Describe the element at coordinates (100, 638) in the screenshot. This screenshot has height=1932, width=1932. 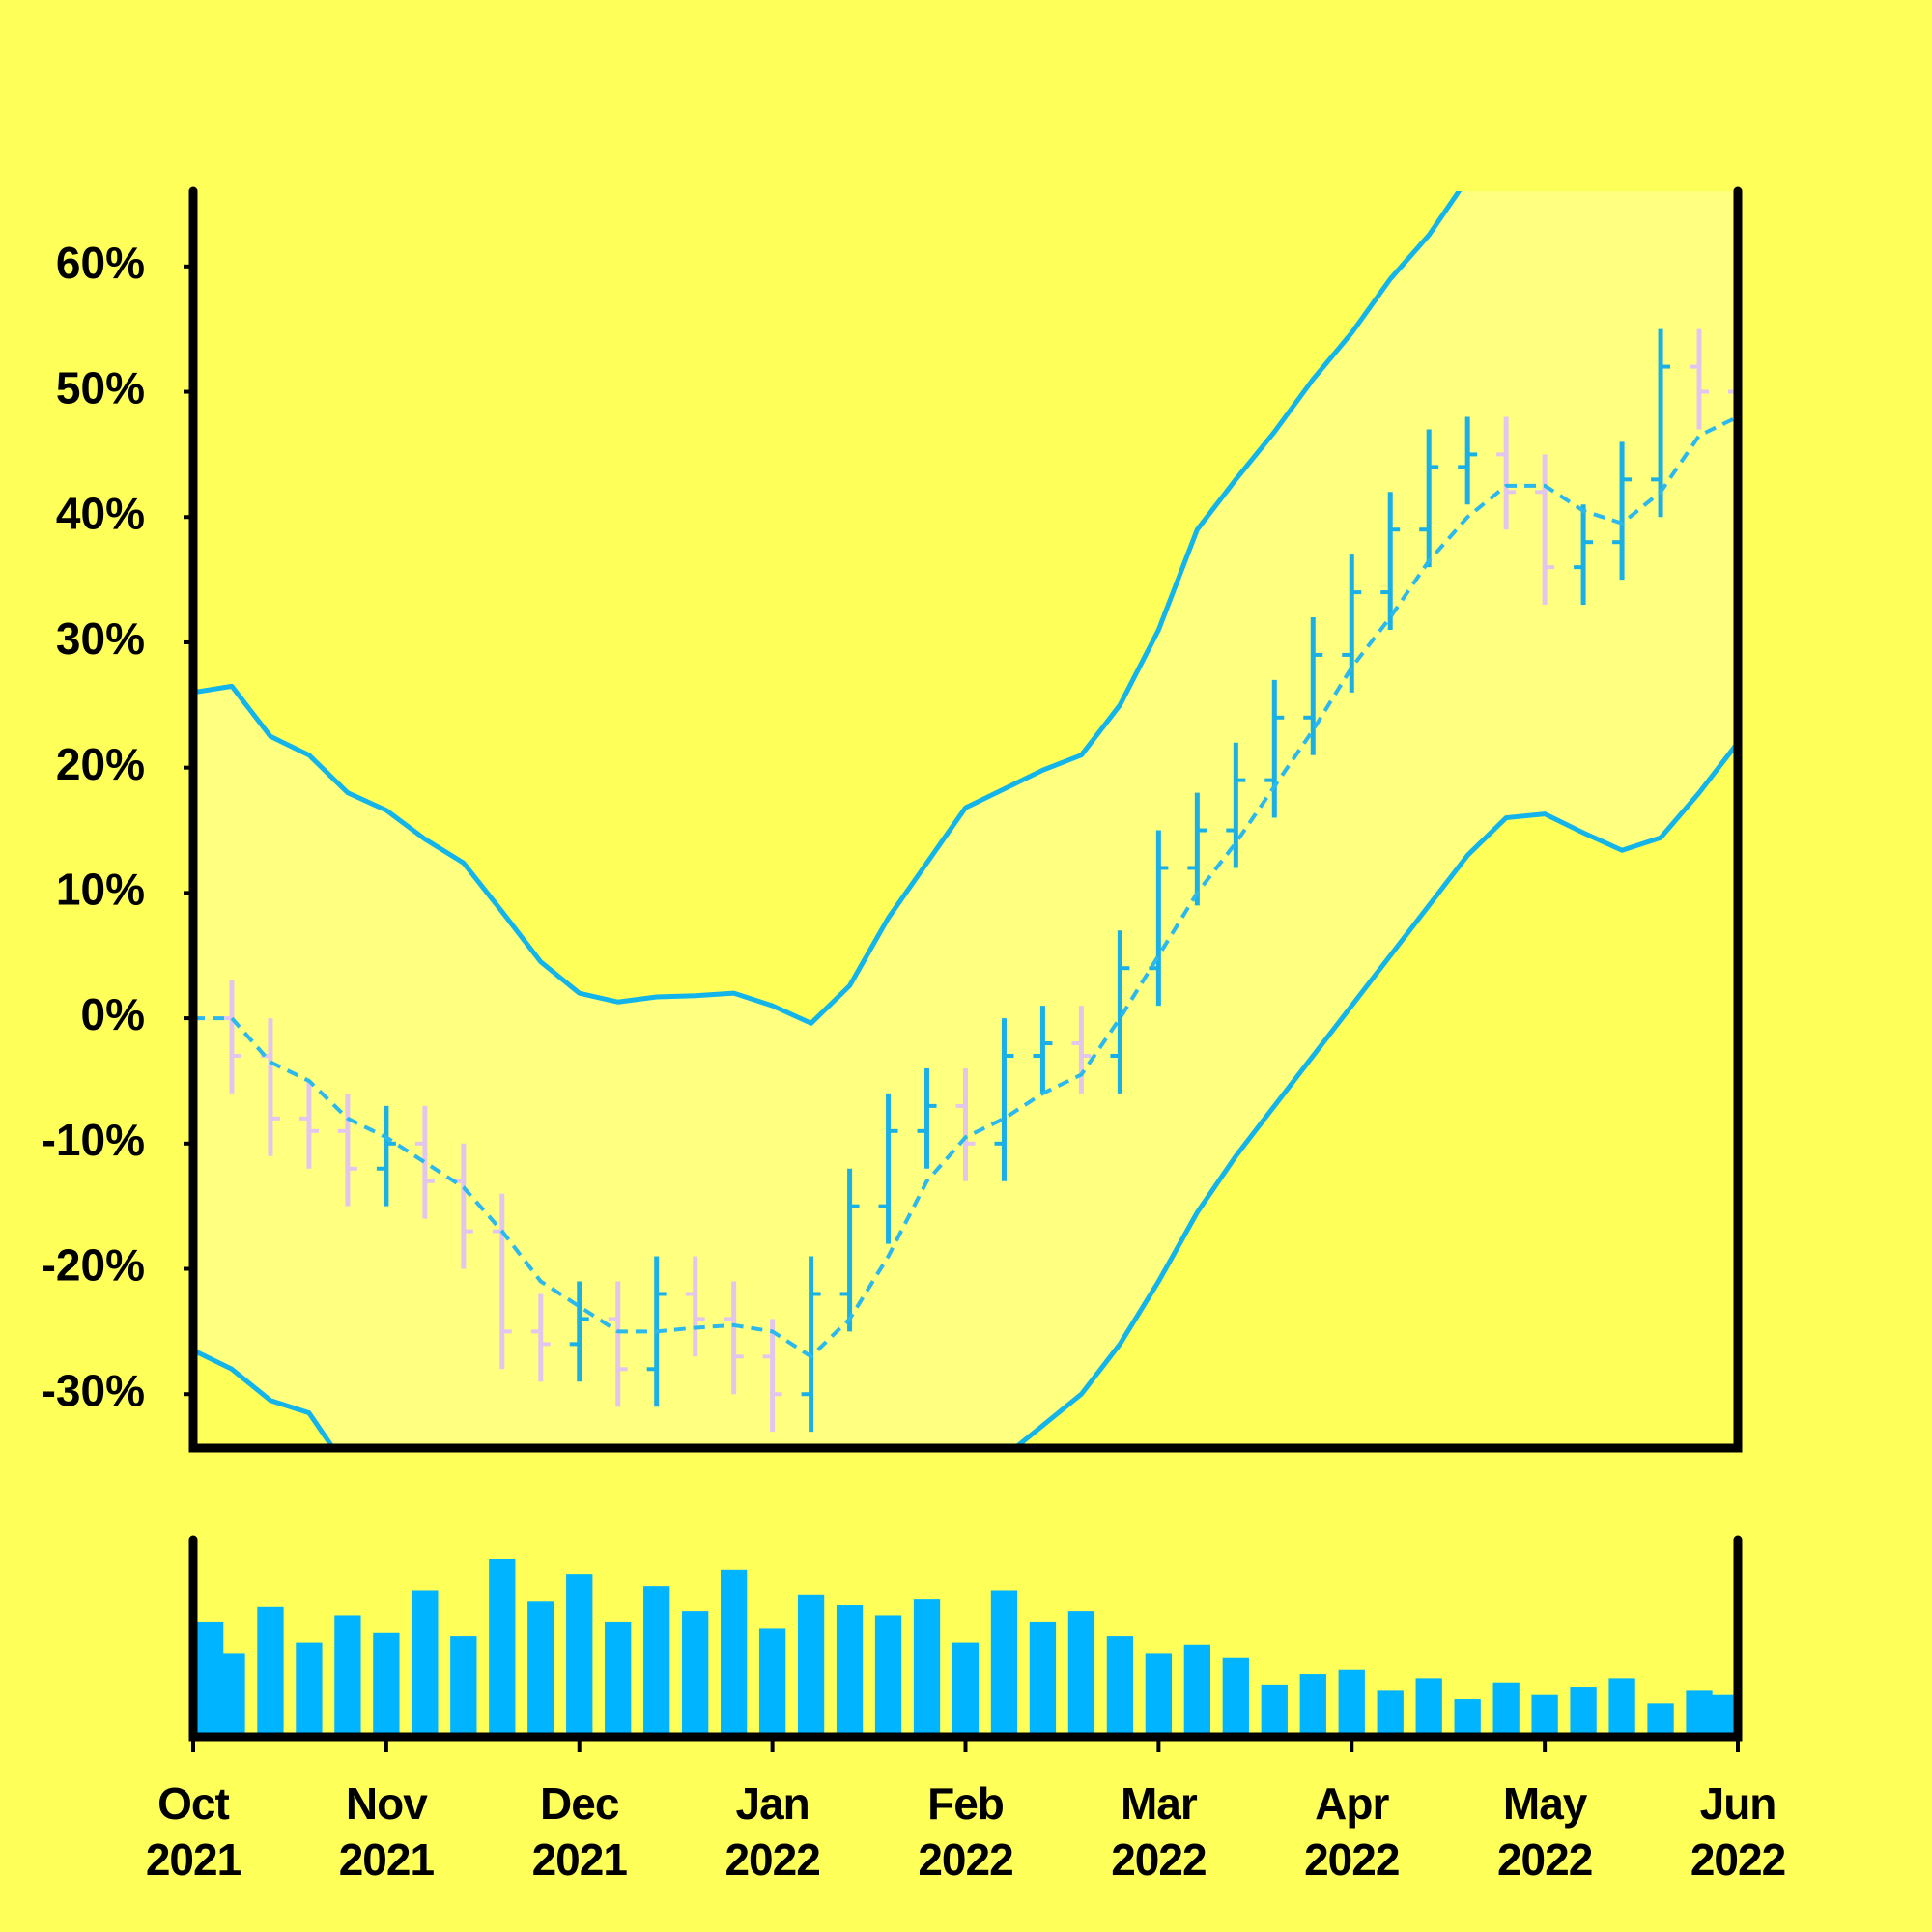
I see `y-tick-label: 30%` at that location.